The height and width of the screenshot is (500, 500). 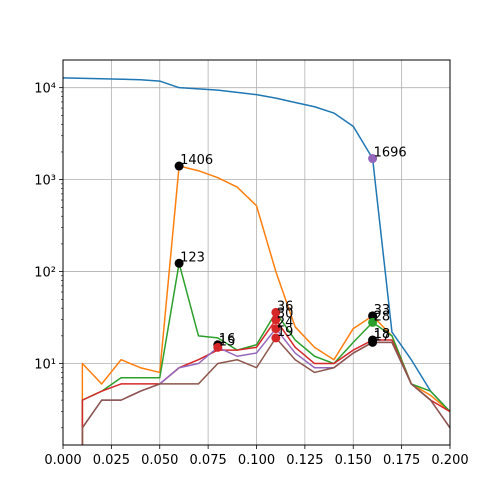 What do you see at coordinates (390, 153) in the screenshot?
I see `annotation-label: 1696` at bounding box center [390, 153].